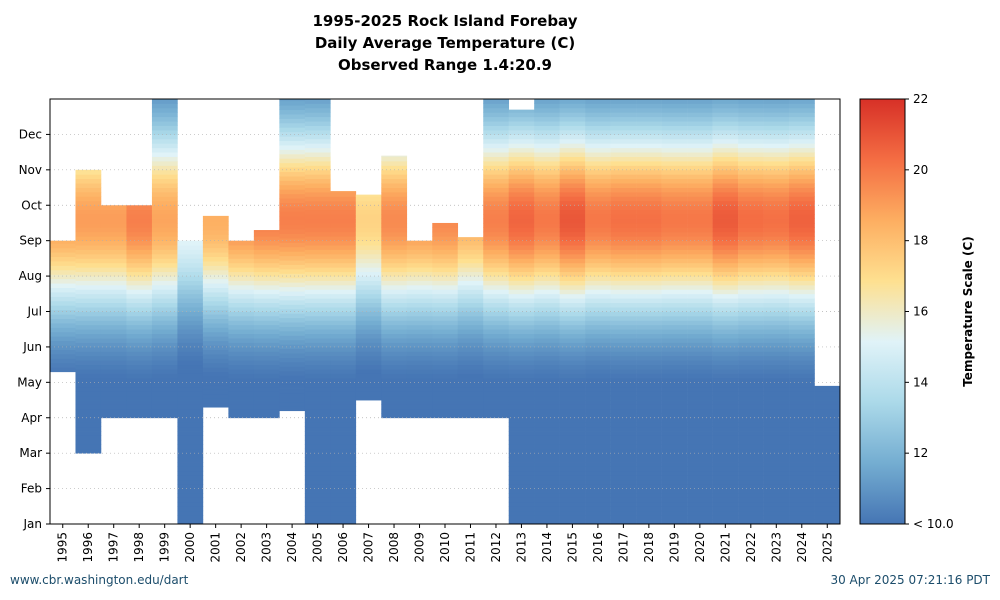 The height and width of the screenshot is (600, 1000). I want to click on x-tick-label-2010: 2010, so click(445, 547).